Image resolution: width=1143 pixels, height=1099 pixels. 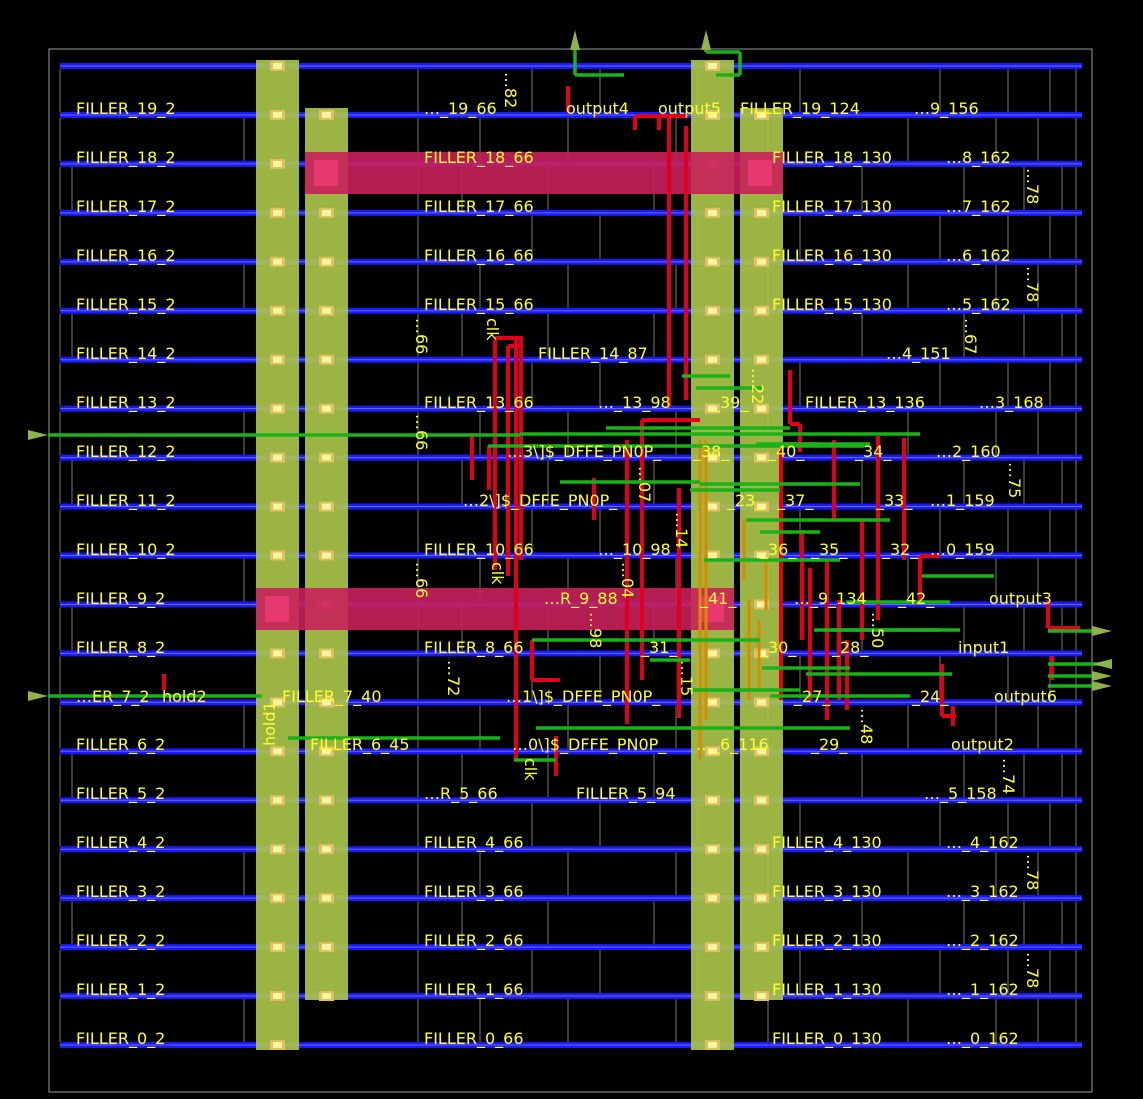 What do you see at coordinates (510, 90) in the screenshot?
I see `cell-label-rotated: …82` at bounding box center [510, 90].